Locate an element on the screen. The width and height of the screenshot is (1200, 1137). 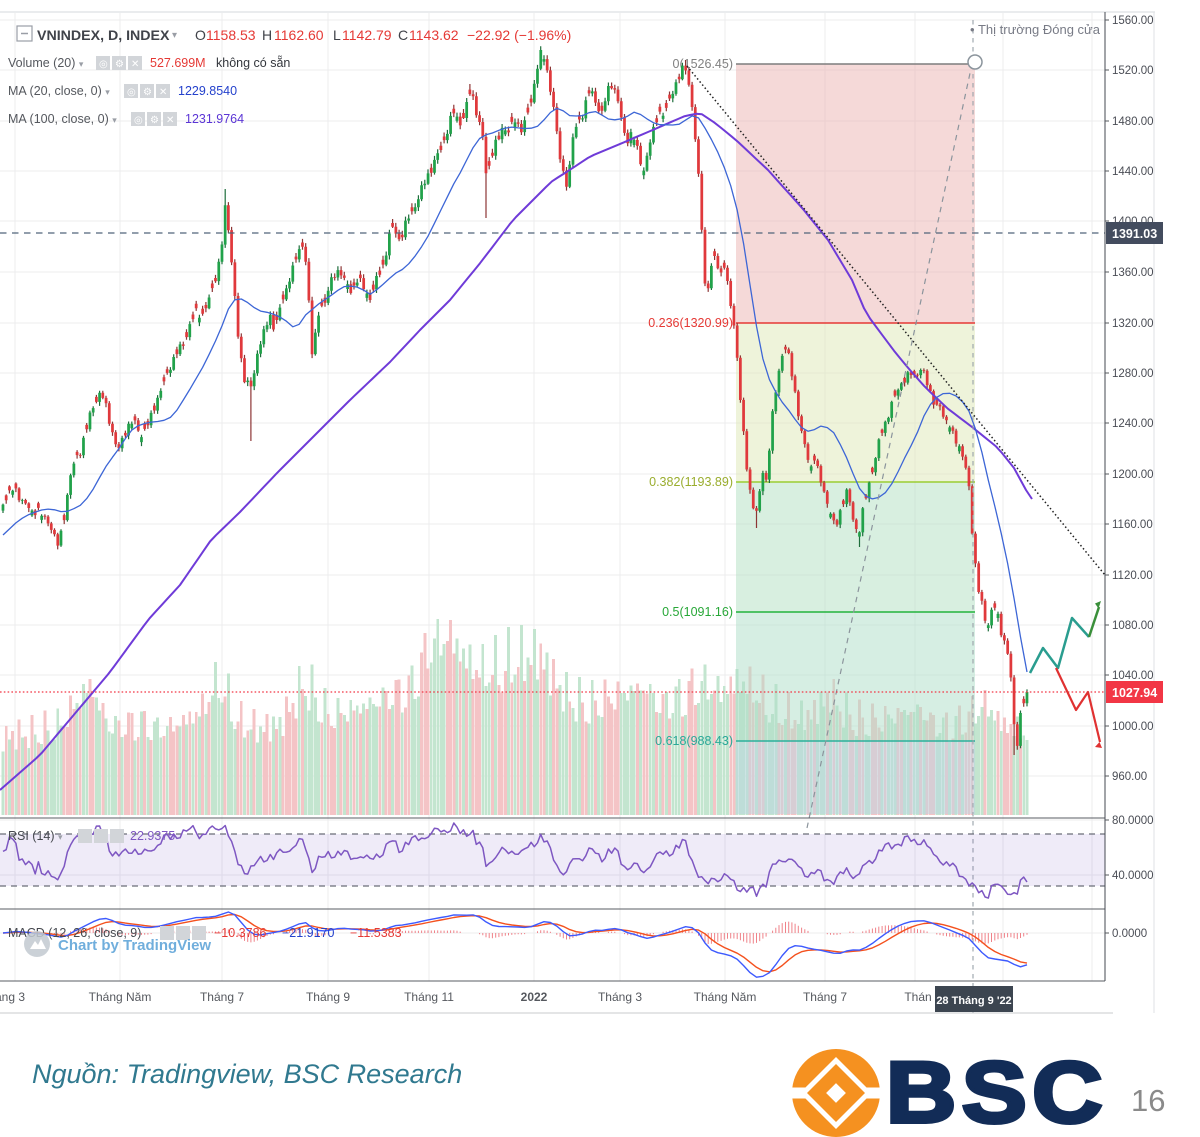
svg-text: 1520.00 is located at coordinates (1133, 71).